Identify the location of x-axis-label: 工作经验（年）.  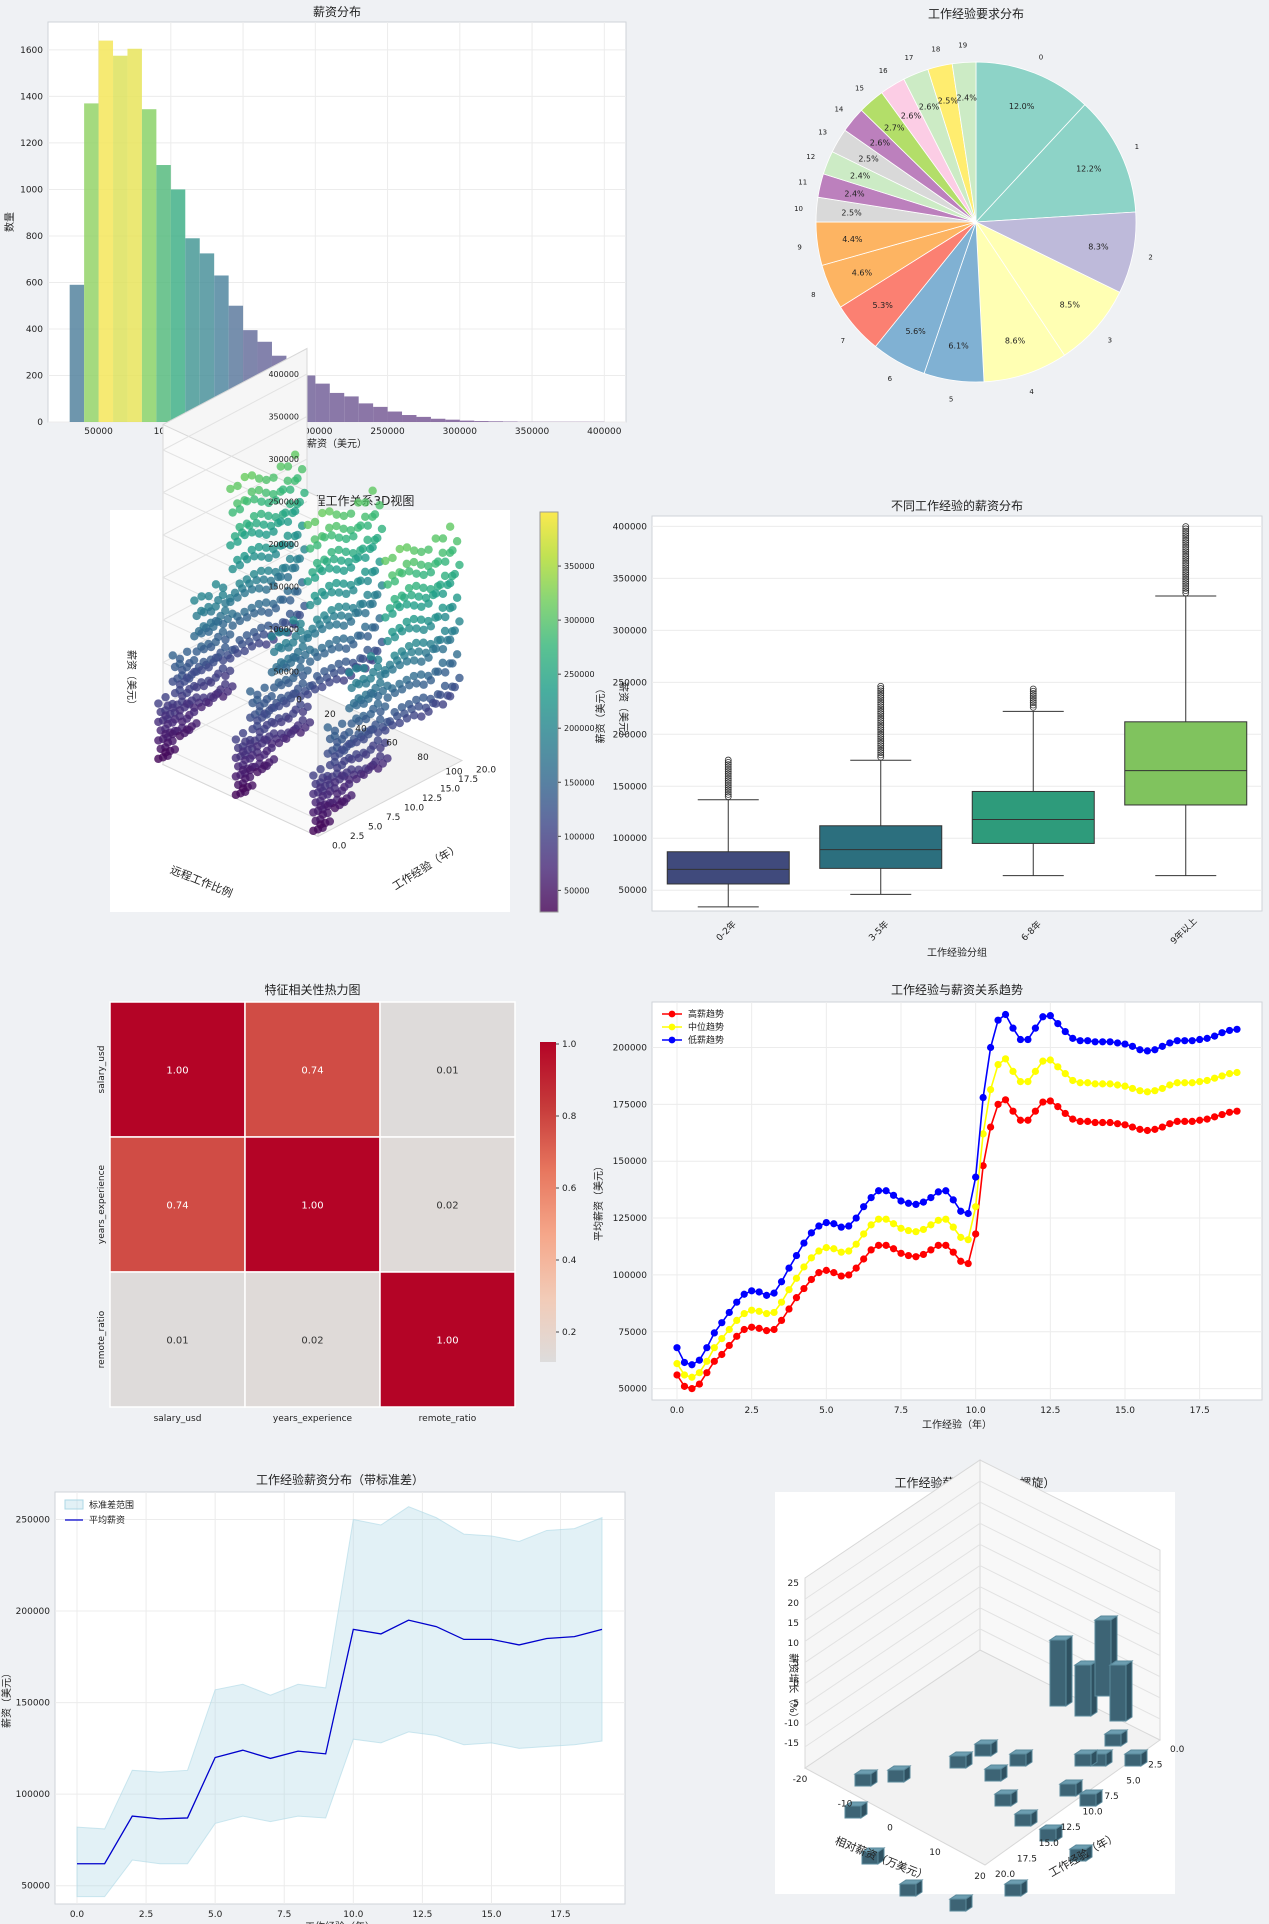
(957, 1424).